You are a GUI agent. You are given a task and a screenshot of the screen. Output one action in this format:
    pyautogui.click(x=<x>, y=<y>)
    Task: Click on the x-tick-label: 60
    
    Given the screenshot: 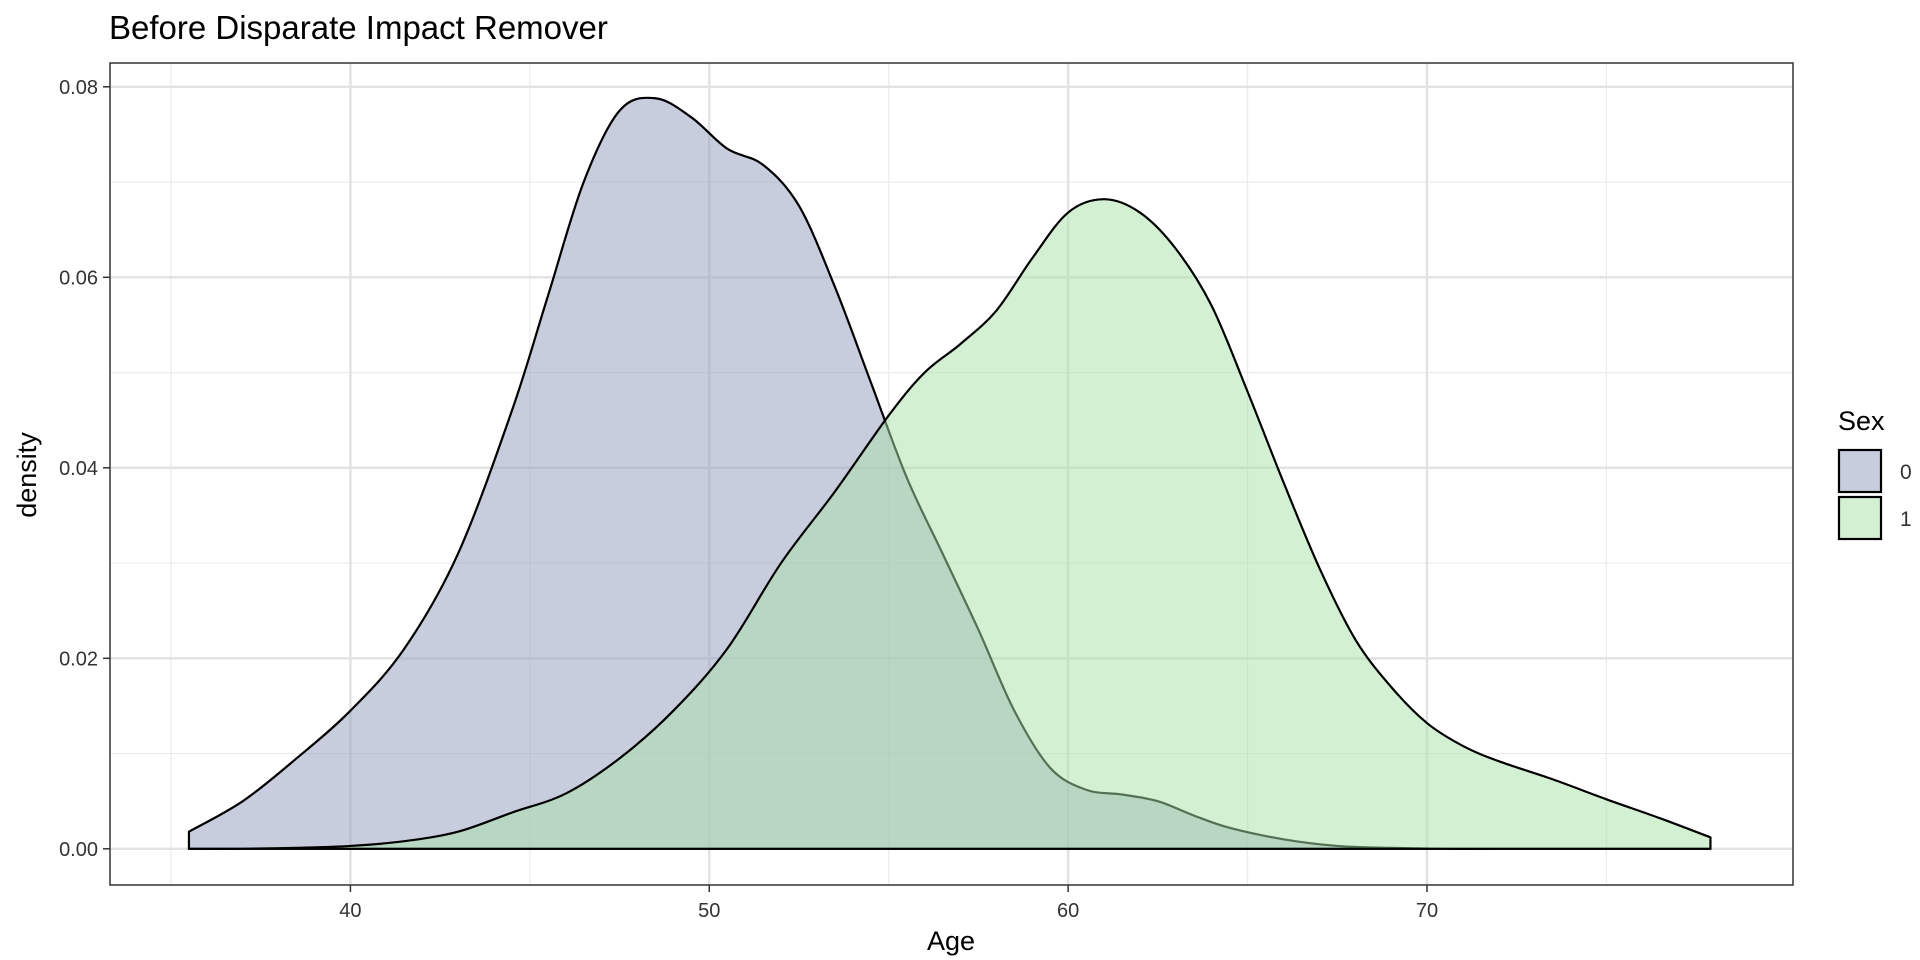 What is the action you would take?
    pyautogui.click(x=1068, y=911)
    